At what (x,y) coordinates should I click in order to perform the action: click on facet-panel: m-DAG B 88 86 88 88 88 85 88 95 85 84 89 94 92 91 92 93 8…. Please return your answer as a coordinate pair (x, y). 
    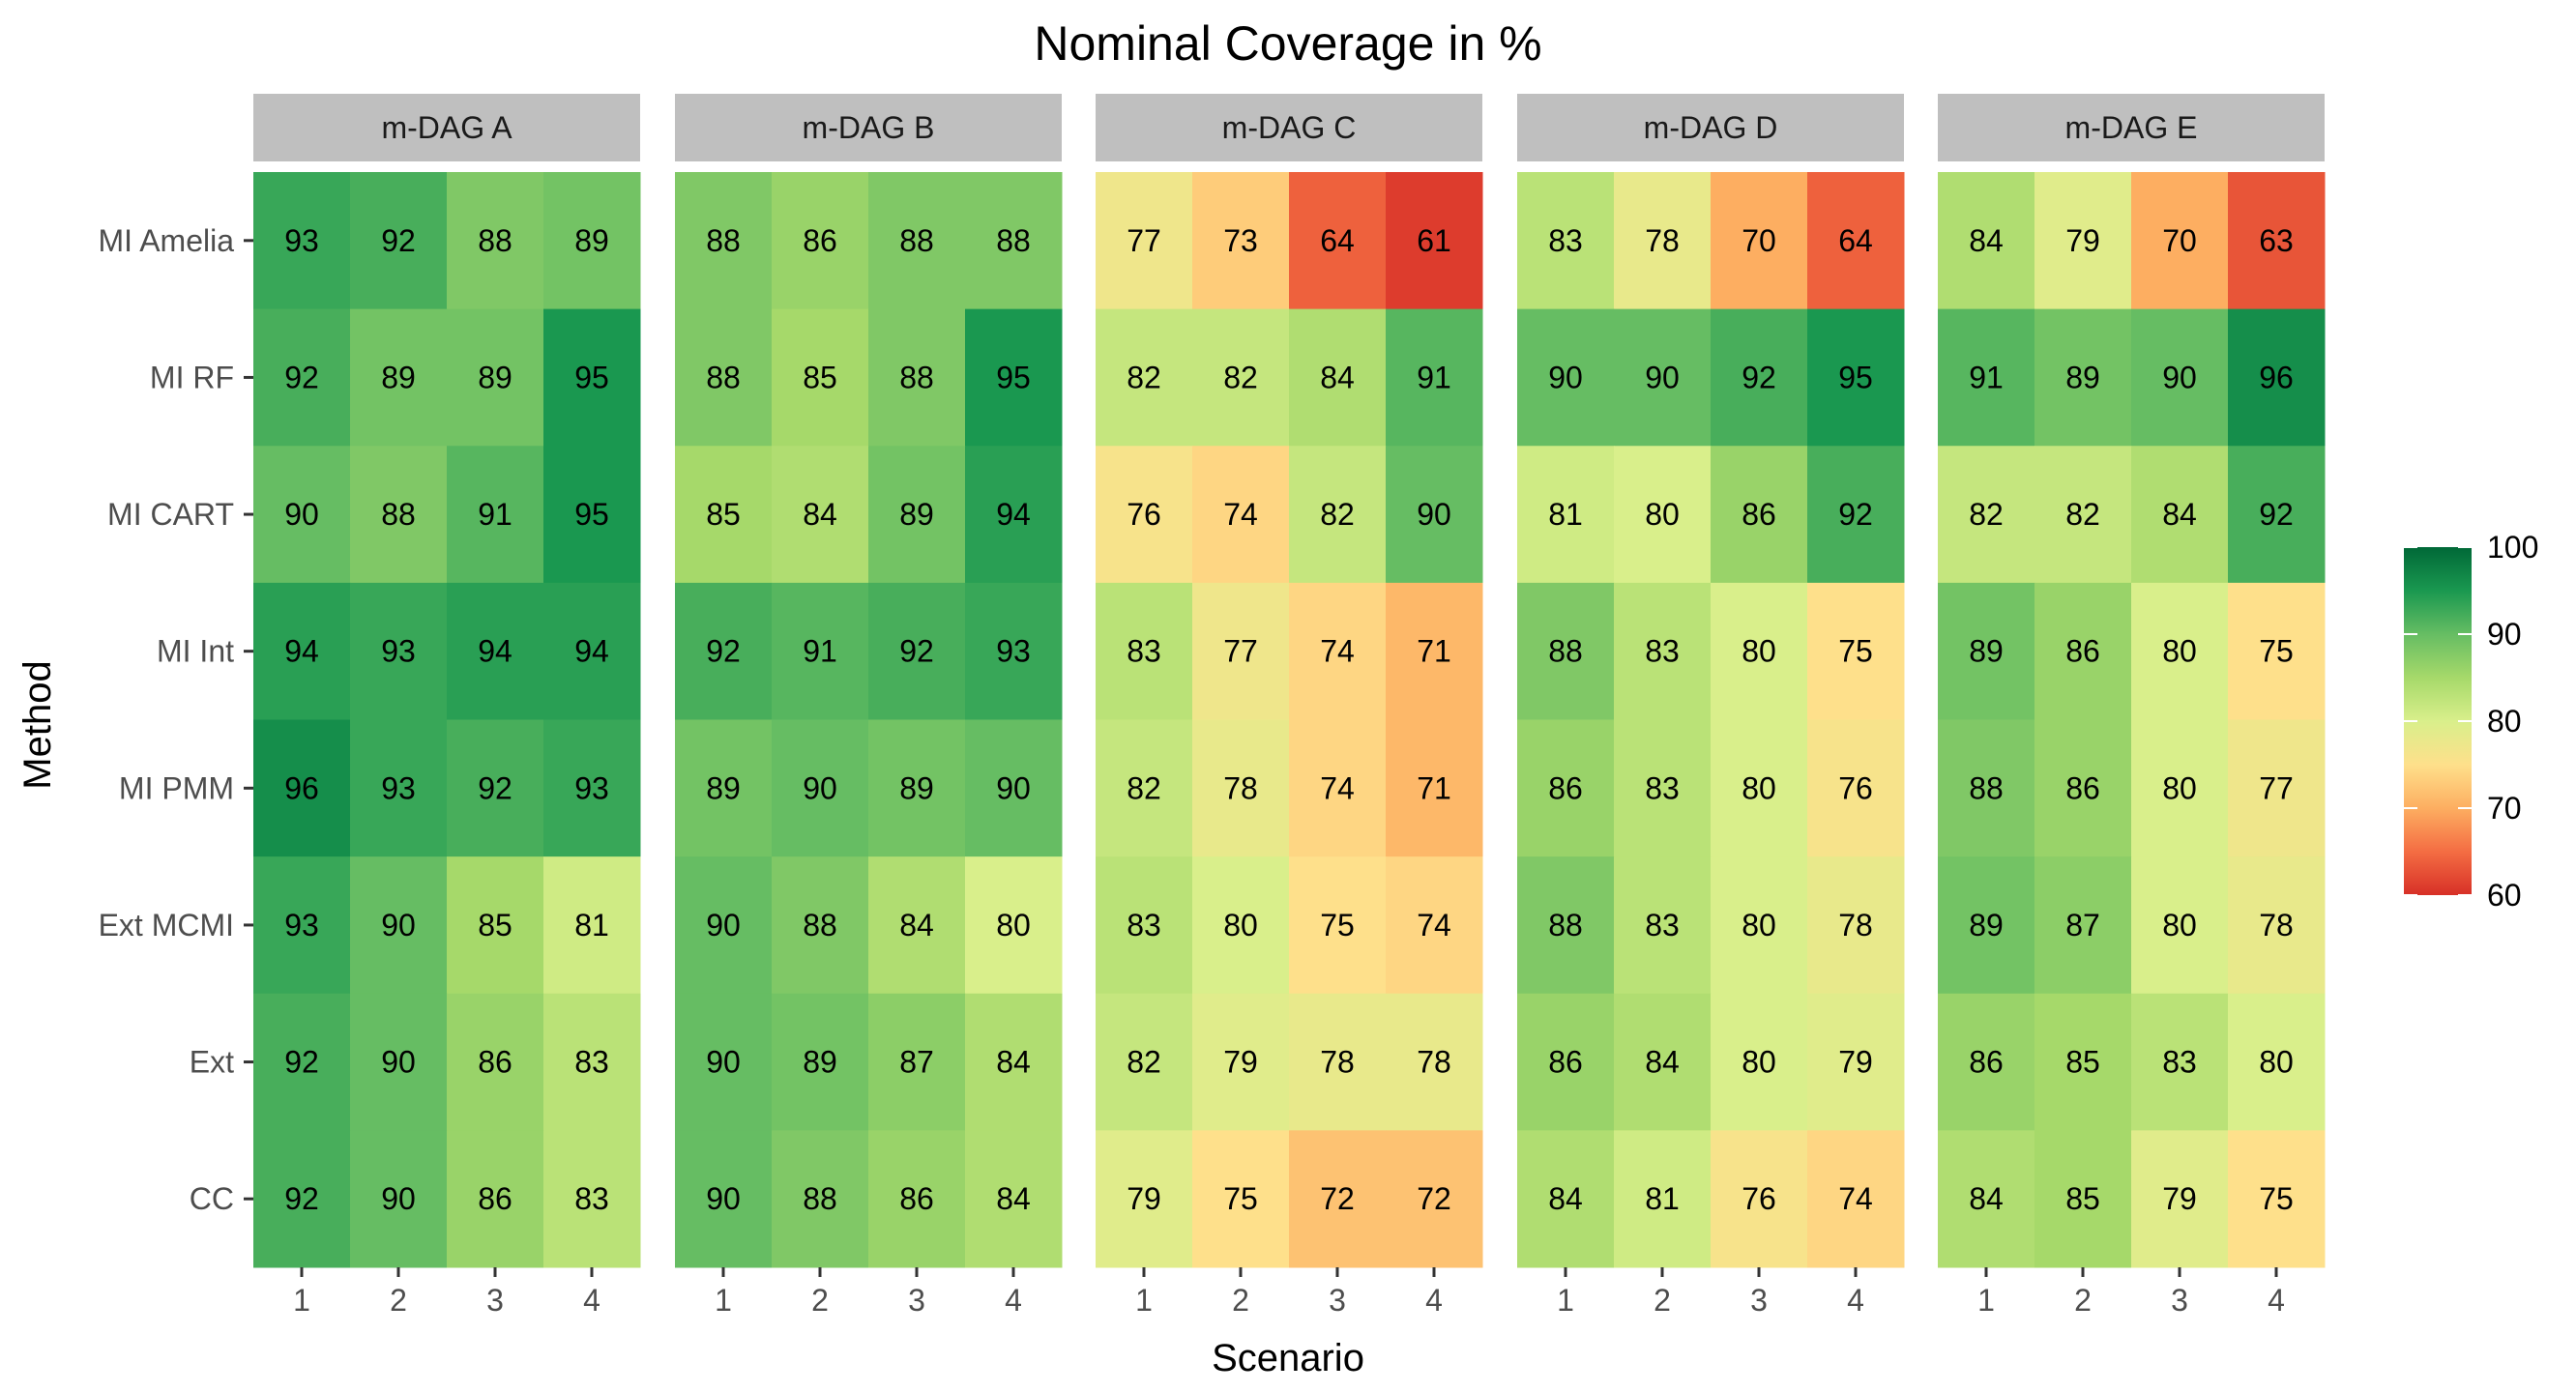
    Looking at the image, I should click on (869, 706).